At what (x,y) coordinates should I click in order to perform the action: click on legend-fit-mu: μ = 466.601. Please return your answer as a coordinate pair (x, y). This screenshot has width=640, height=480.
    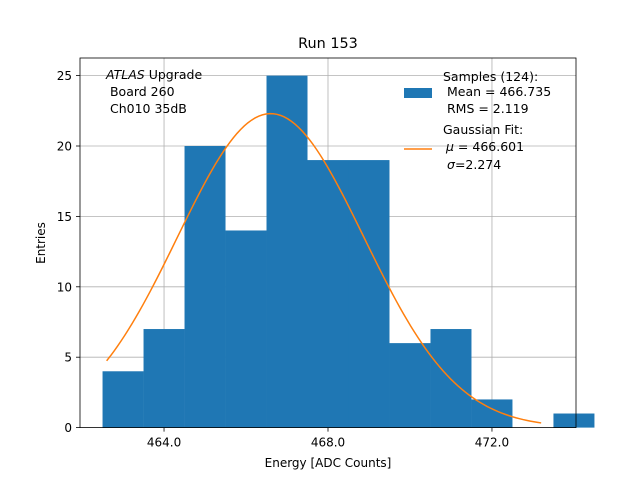
    Looking at the image, I should click on (484, 146).